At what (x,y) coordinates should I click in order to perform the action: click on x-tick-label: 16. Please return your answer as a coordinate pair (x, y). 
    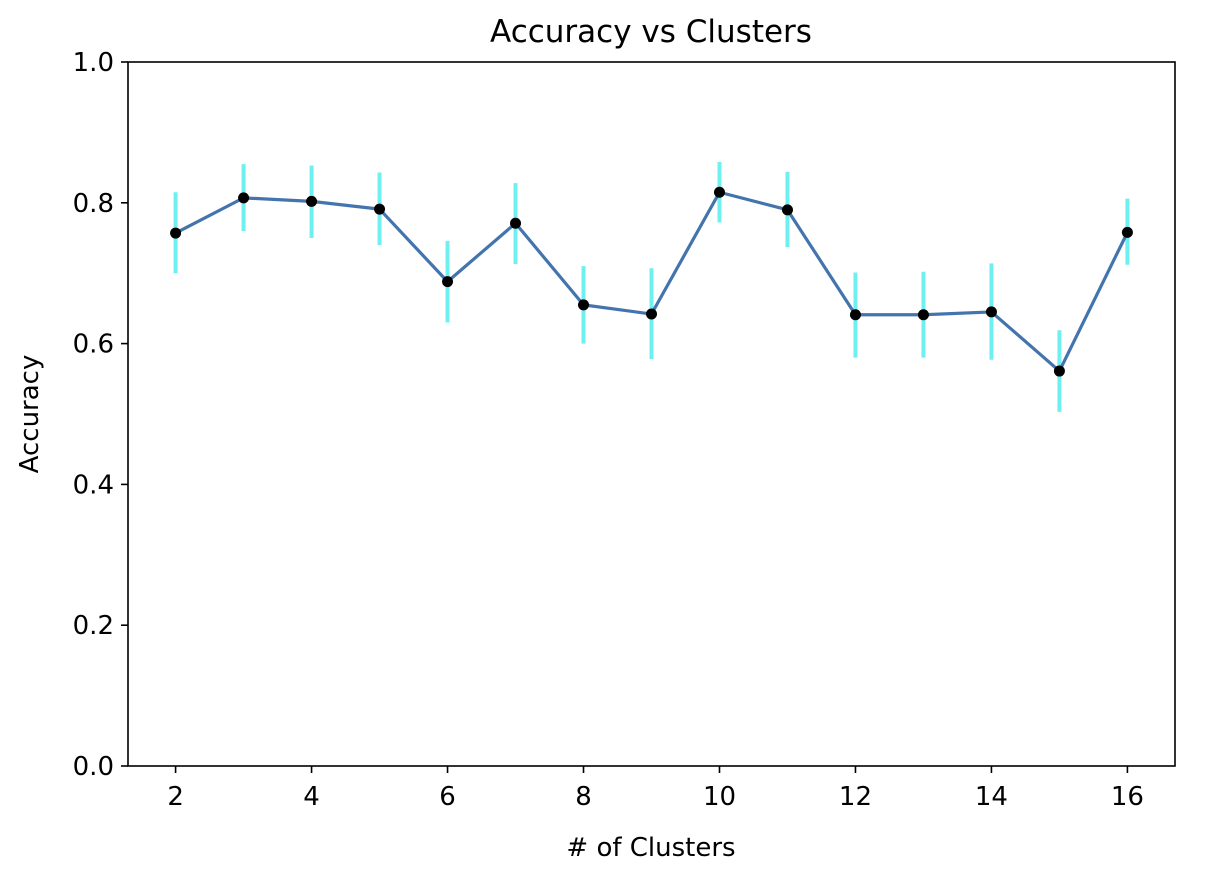
    Looking at the image, I should click on (1127, 797).